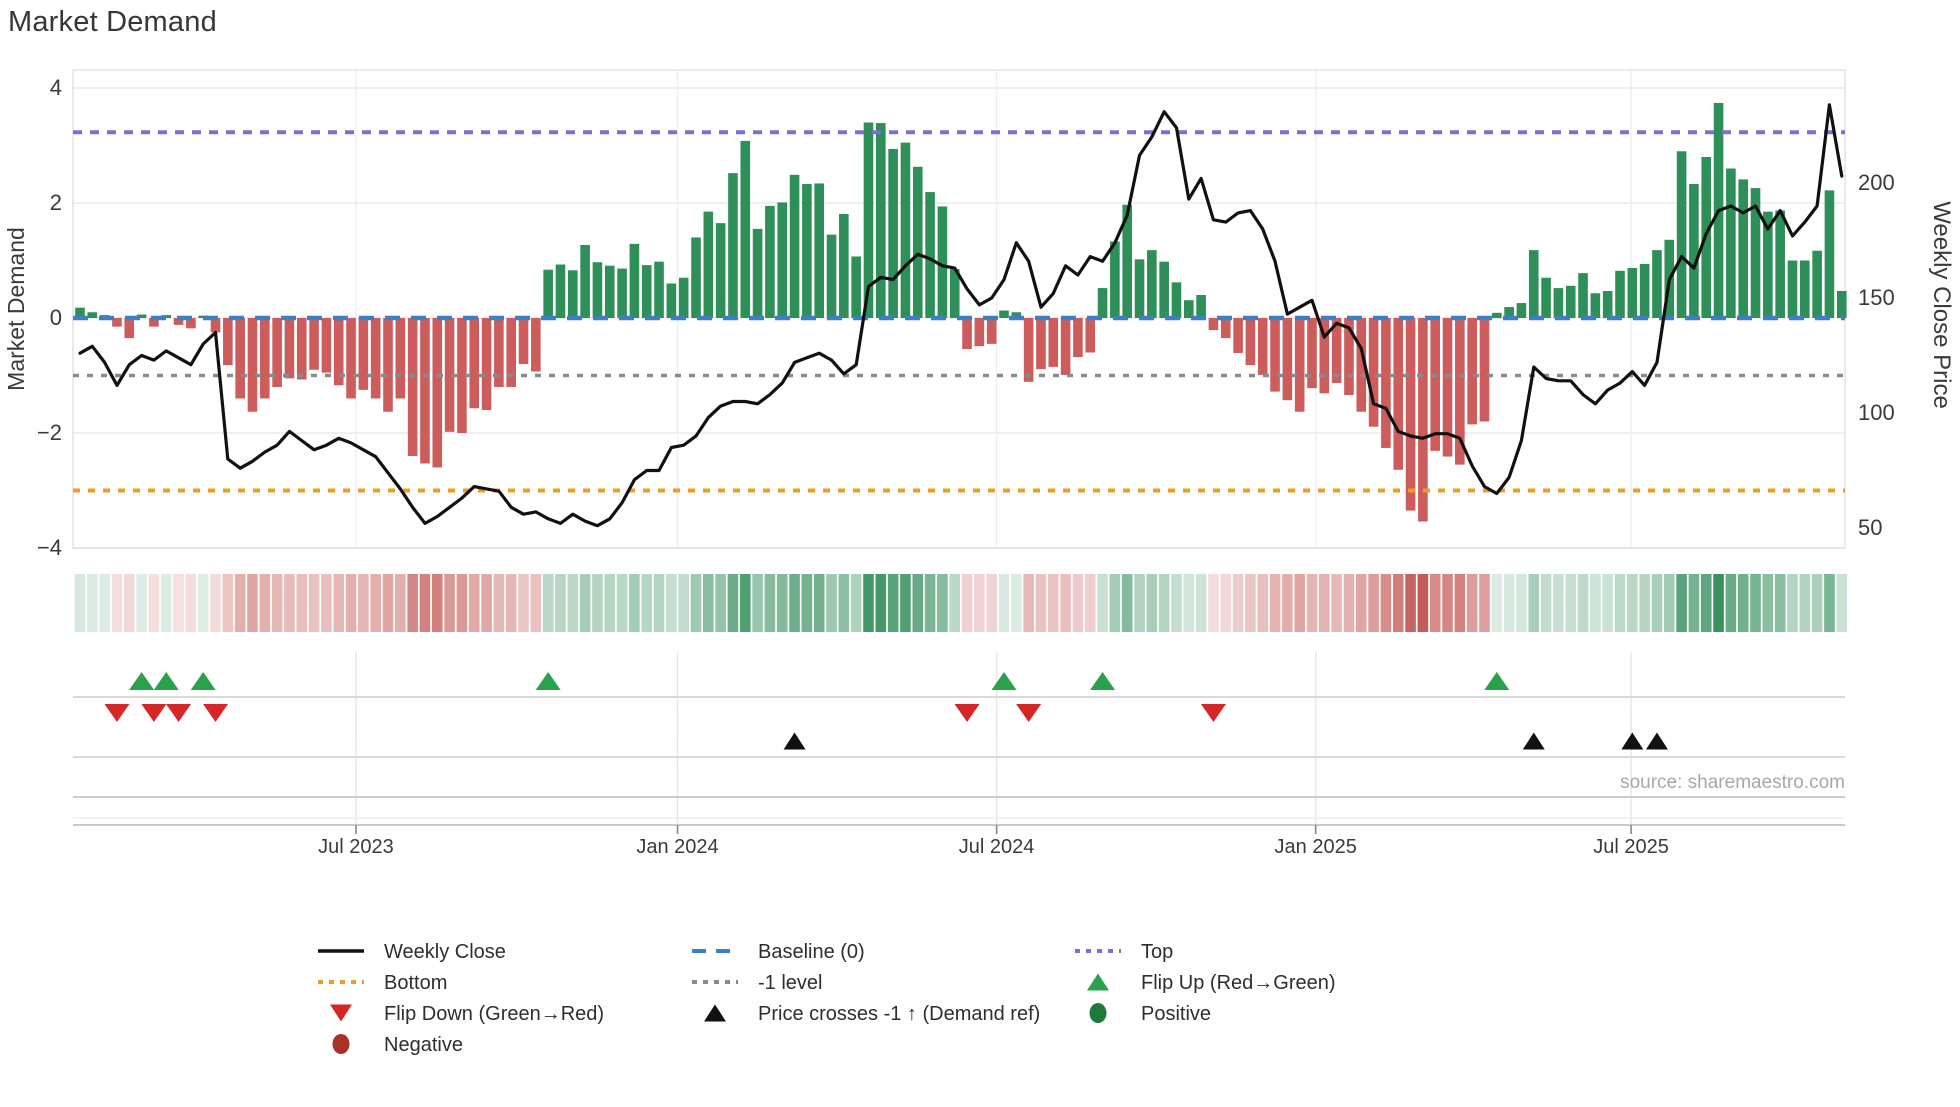  What do you see at coordinates (445, 952) in the screenshot?
I see `legend-label: Weekly Close` at bounding box center [445, 952].